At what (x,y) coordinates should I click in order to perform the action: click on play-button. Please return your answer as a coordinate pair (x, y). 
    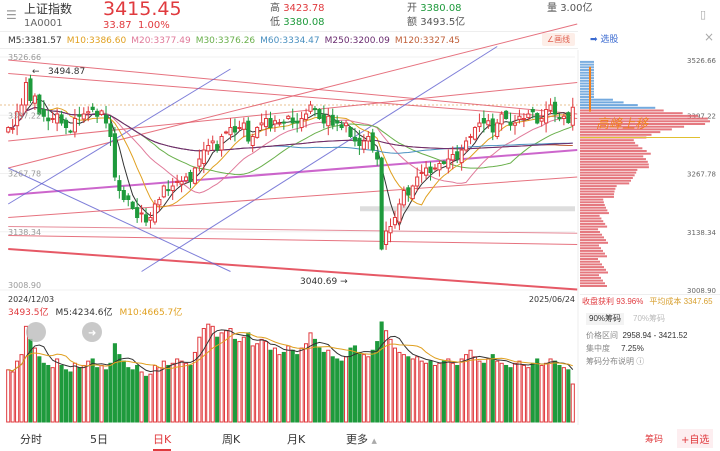
    Looking at the image, I should click on (36, 332).